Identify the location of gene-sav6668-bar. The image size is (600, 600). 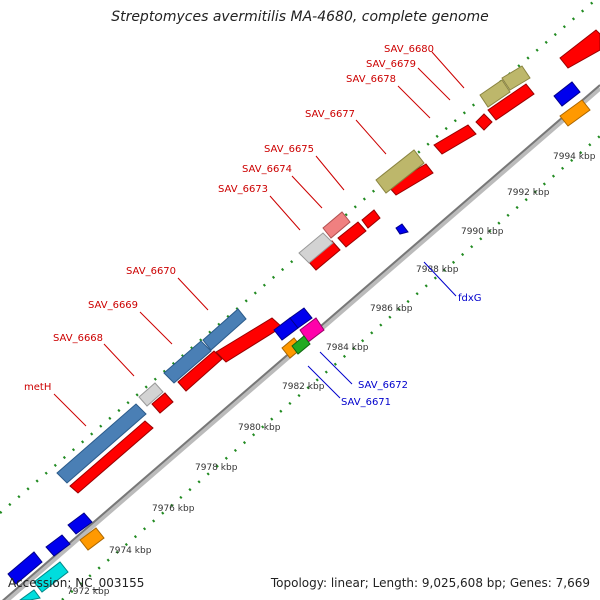
(151, 394).